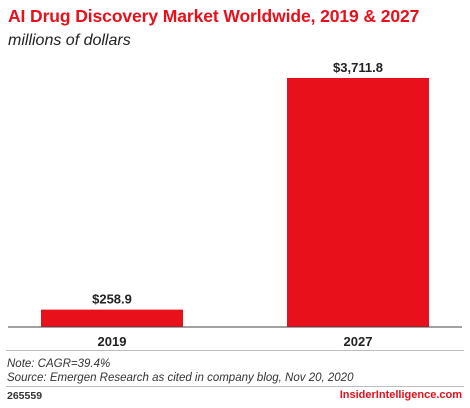 The image size is (470, 408). What do you see at coordinates (235, 386) in the screenshot?
I see `footer-divider` at bounding box center [235, 386].